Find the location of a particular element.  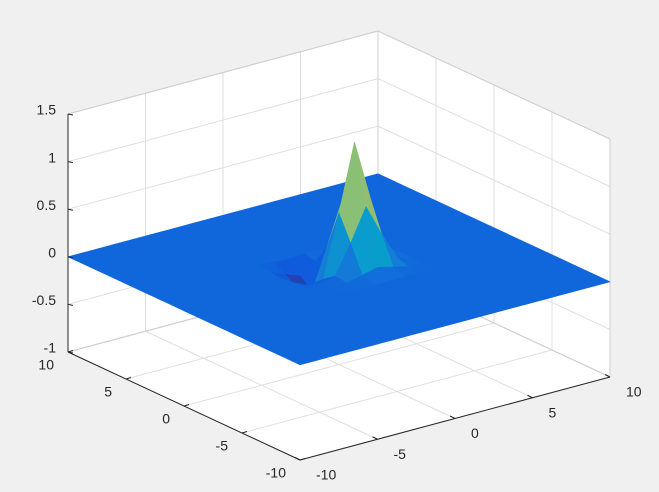

y-tick-label: -10 is located at coordinates (276, 473).